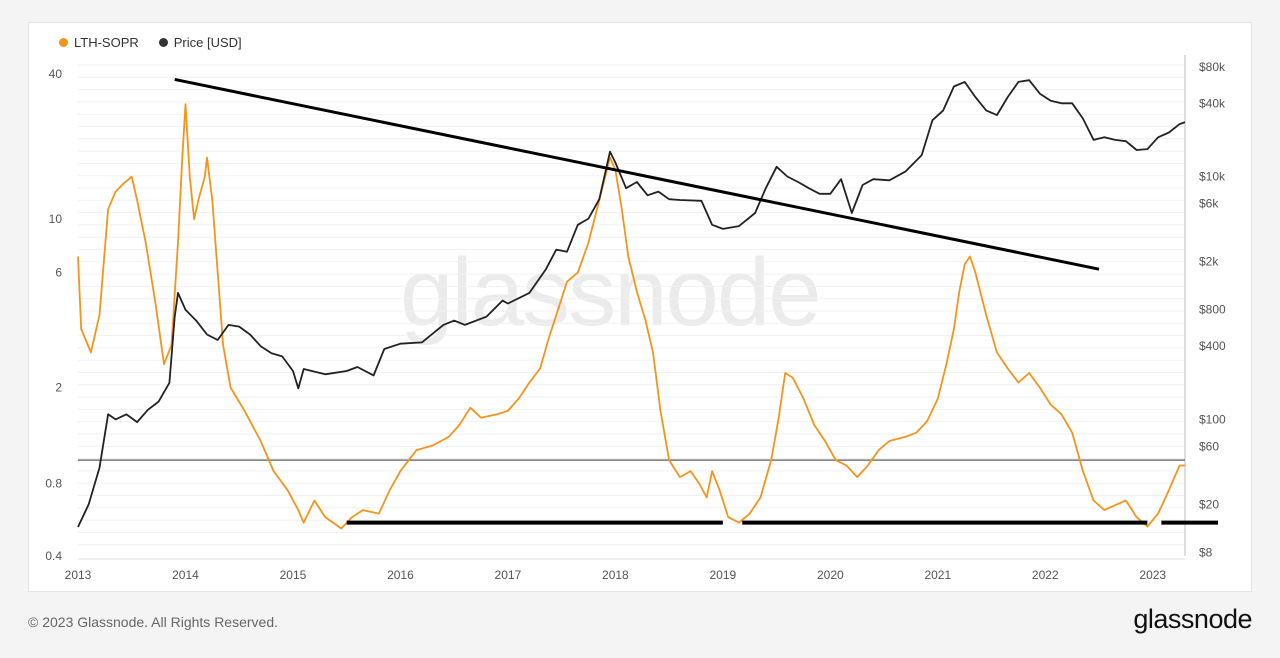 This screenshot has height=658, width=1280. Describe the element at coordinates (1192, 619) in the screenshot. I see `brand-logo: glassnode` at that location.